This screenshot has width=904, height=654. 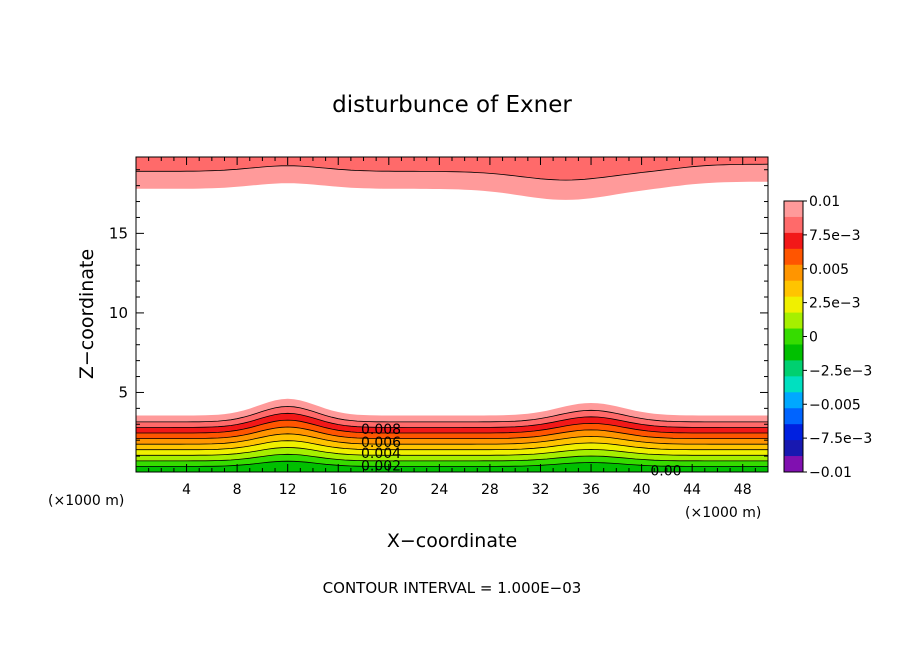 What do you see at coordinates (829, 270) in the screenshot?
I see `colorbar-label: 0.005` at bounding box center [829, 270].